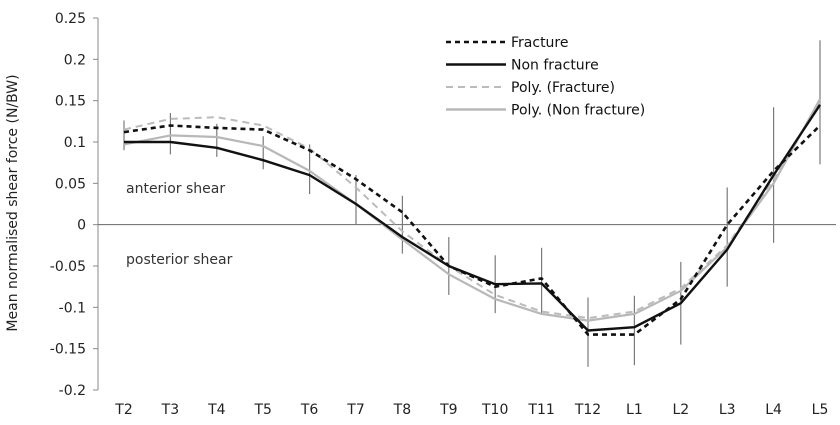 Image resolution: width=840 pixels, height=425 pixels. What do you see at coordinates (179, 260) in the screenshot?
I see `posterior-shear-annotation: posterior shear` at bounding box center [179, 260].